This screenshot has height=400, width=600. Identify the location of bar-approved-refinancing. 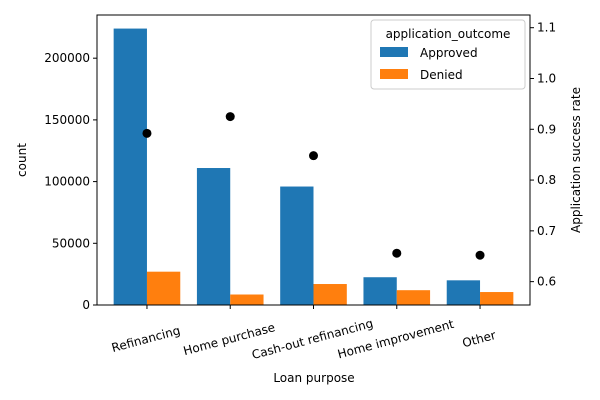
(130, 166).